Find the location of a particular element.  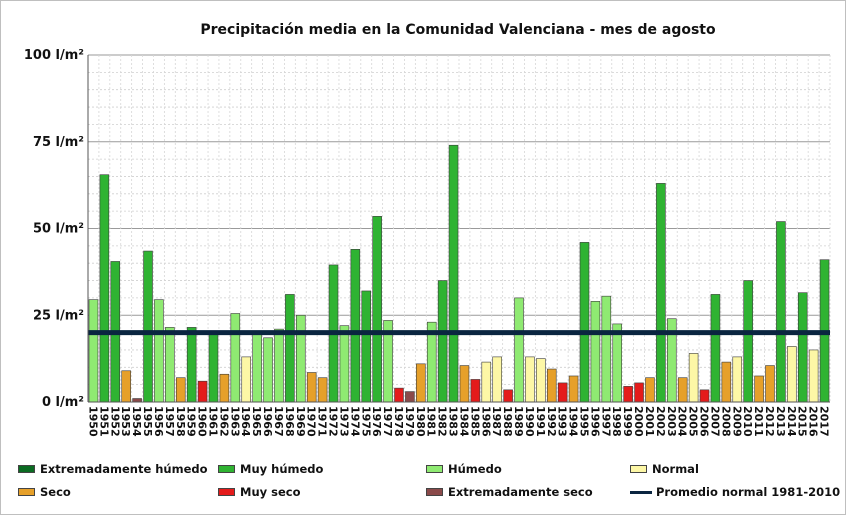

x-tick-label-1953: 1953 is located at coordinates (125, 421).